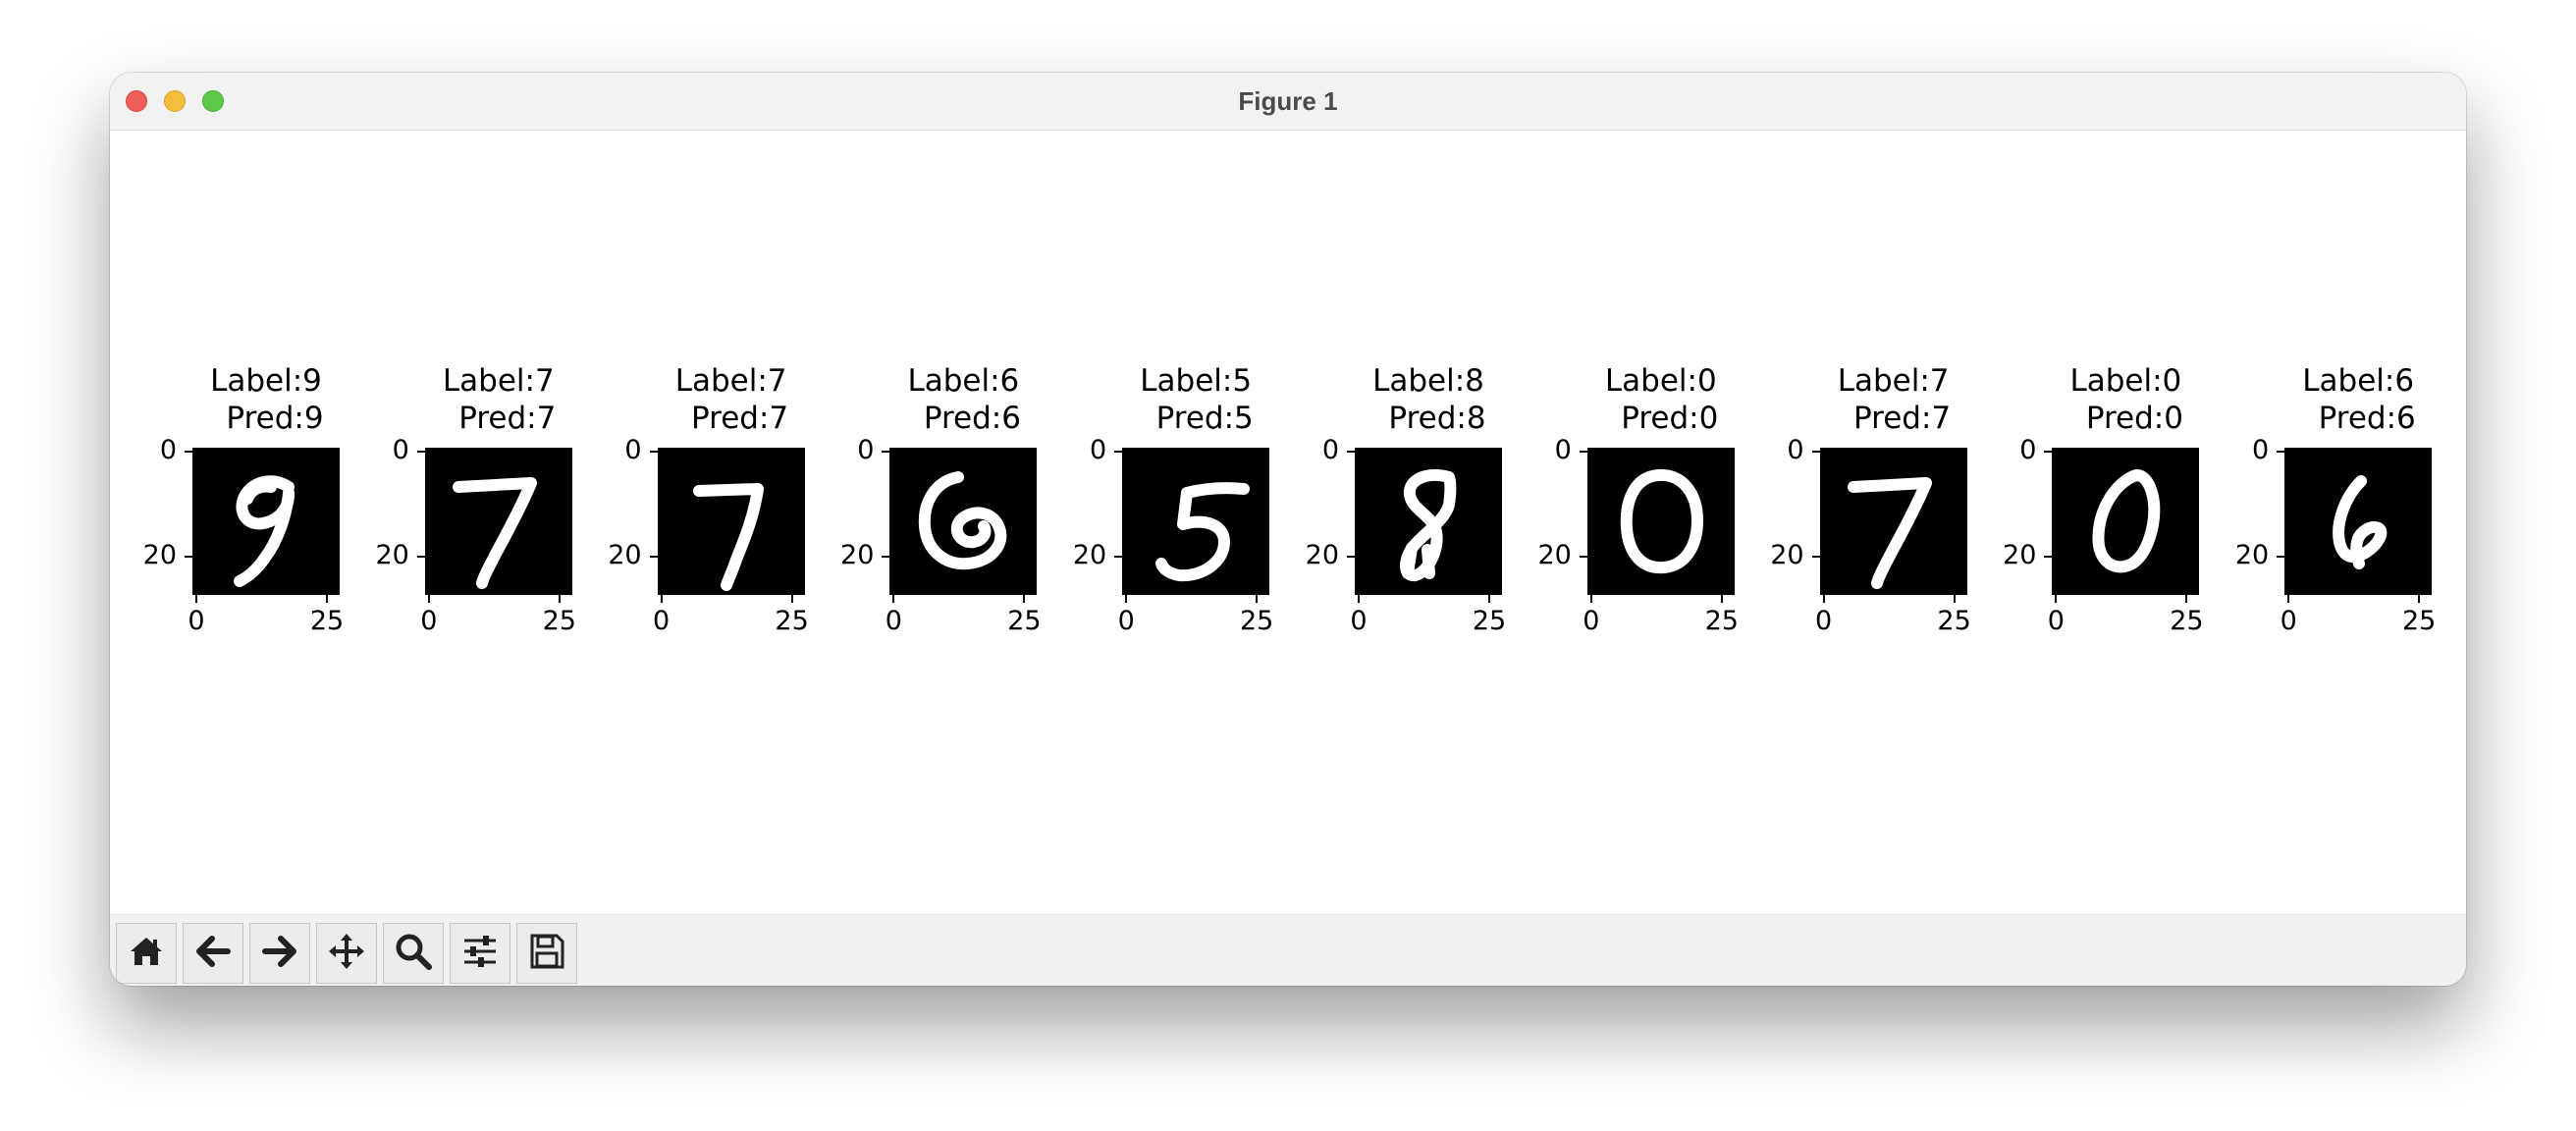 The height and width of the screenshot is (1131, 2576). I want to click on forward-button, so click(279, 954).